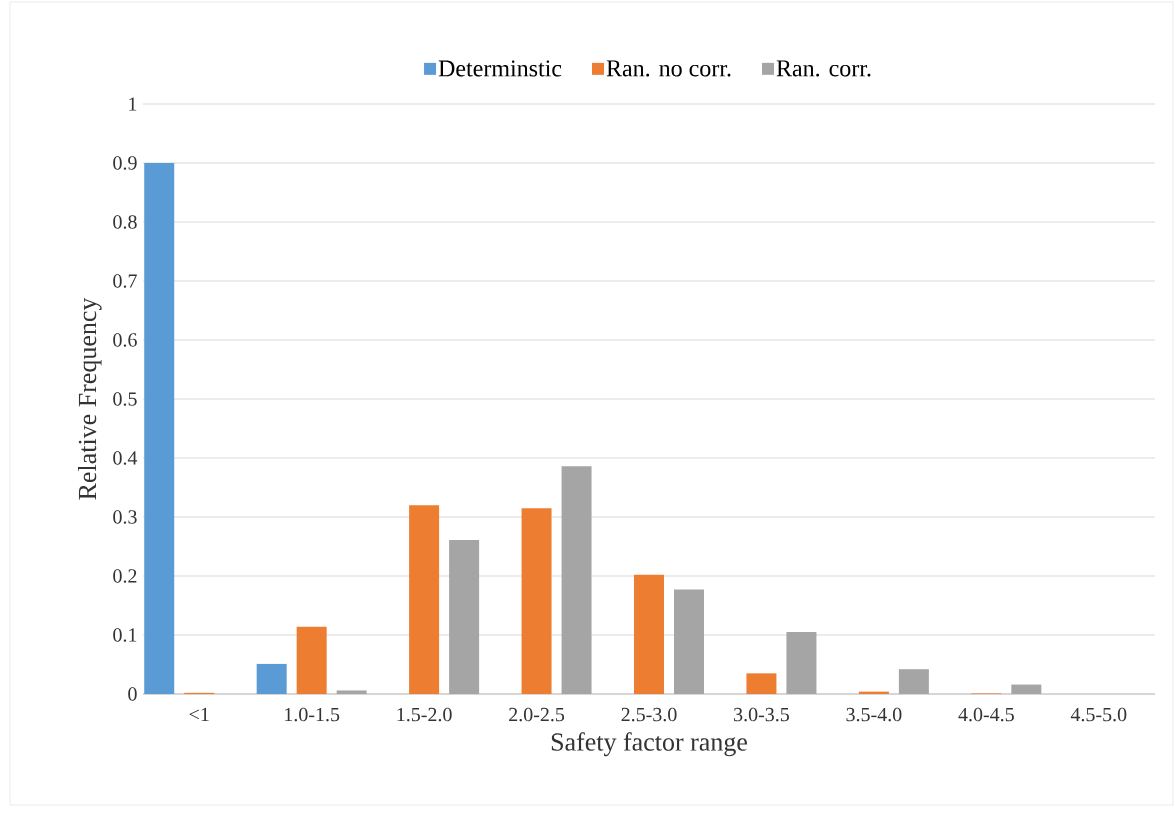  I want to click on y-tick-label: 0.8, so click(125, 222).